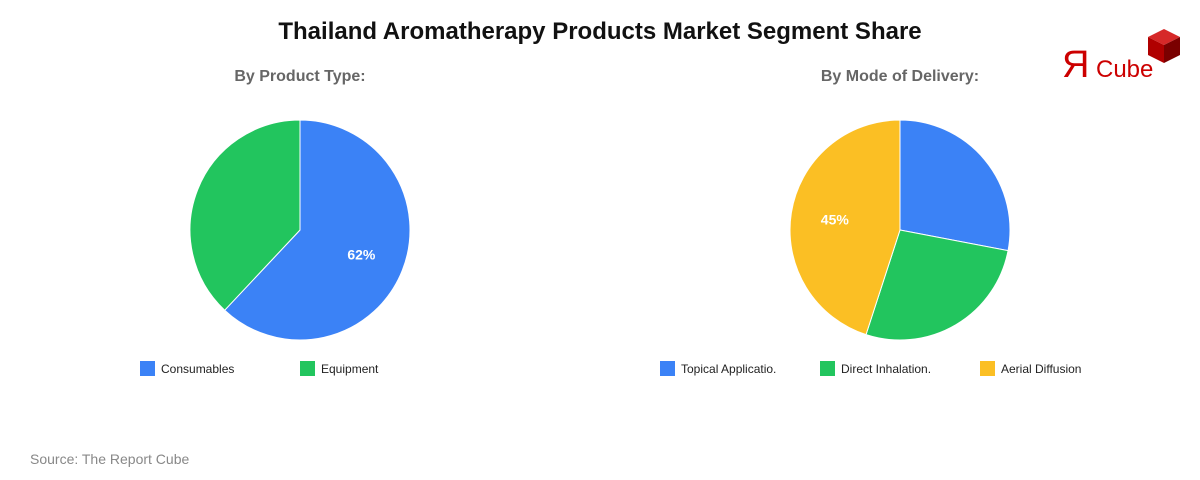  I want to click on report-cube-logo: Я Cube, so click(1122, 55).